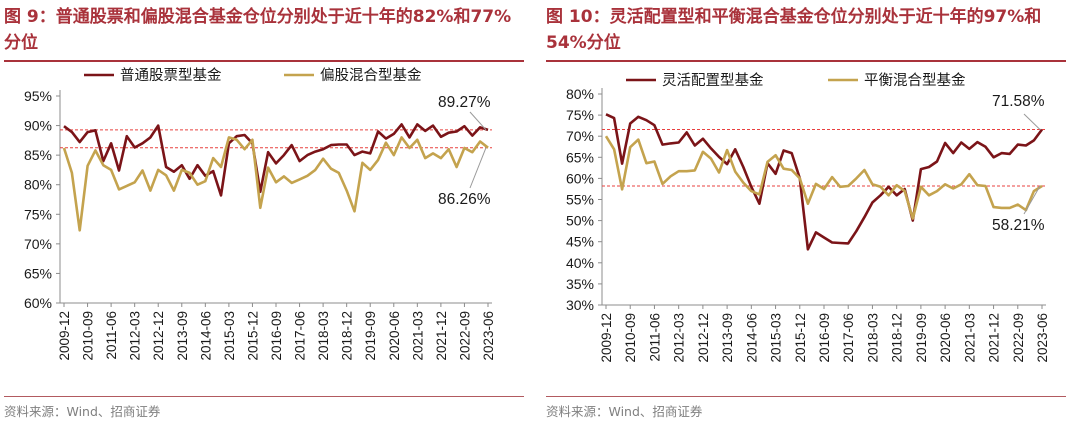 The image size is (1080, 425). What do you see at coordinates (38, 303) in the screenshot?
I see `y-tick-label: 60%` at bounding box center [38, 303].